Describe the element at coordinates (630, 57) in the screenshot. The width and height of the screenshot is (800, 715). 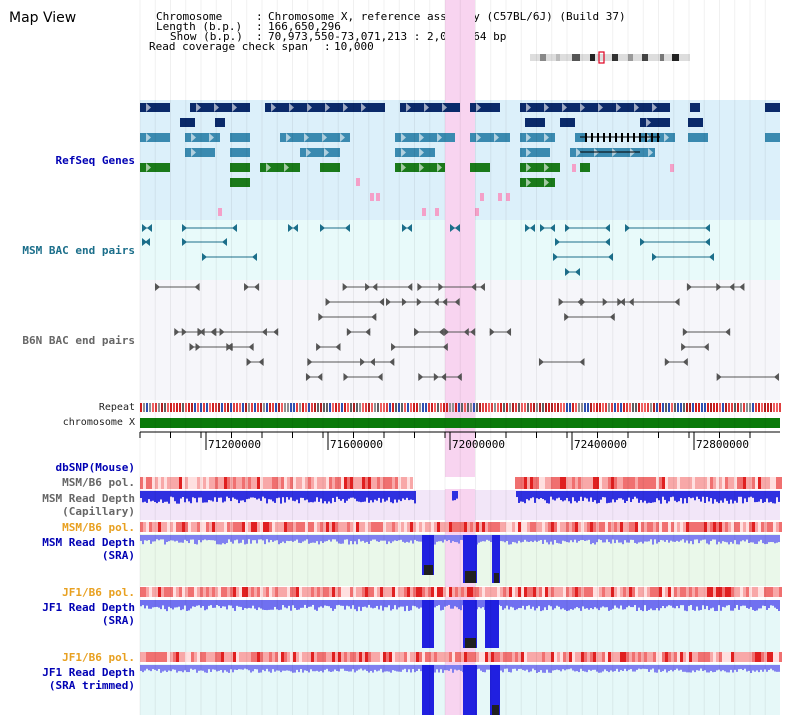
I see `ideogram-band` at that location.